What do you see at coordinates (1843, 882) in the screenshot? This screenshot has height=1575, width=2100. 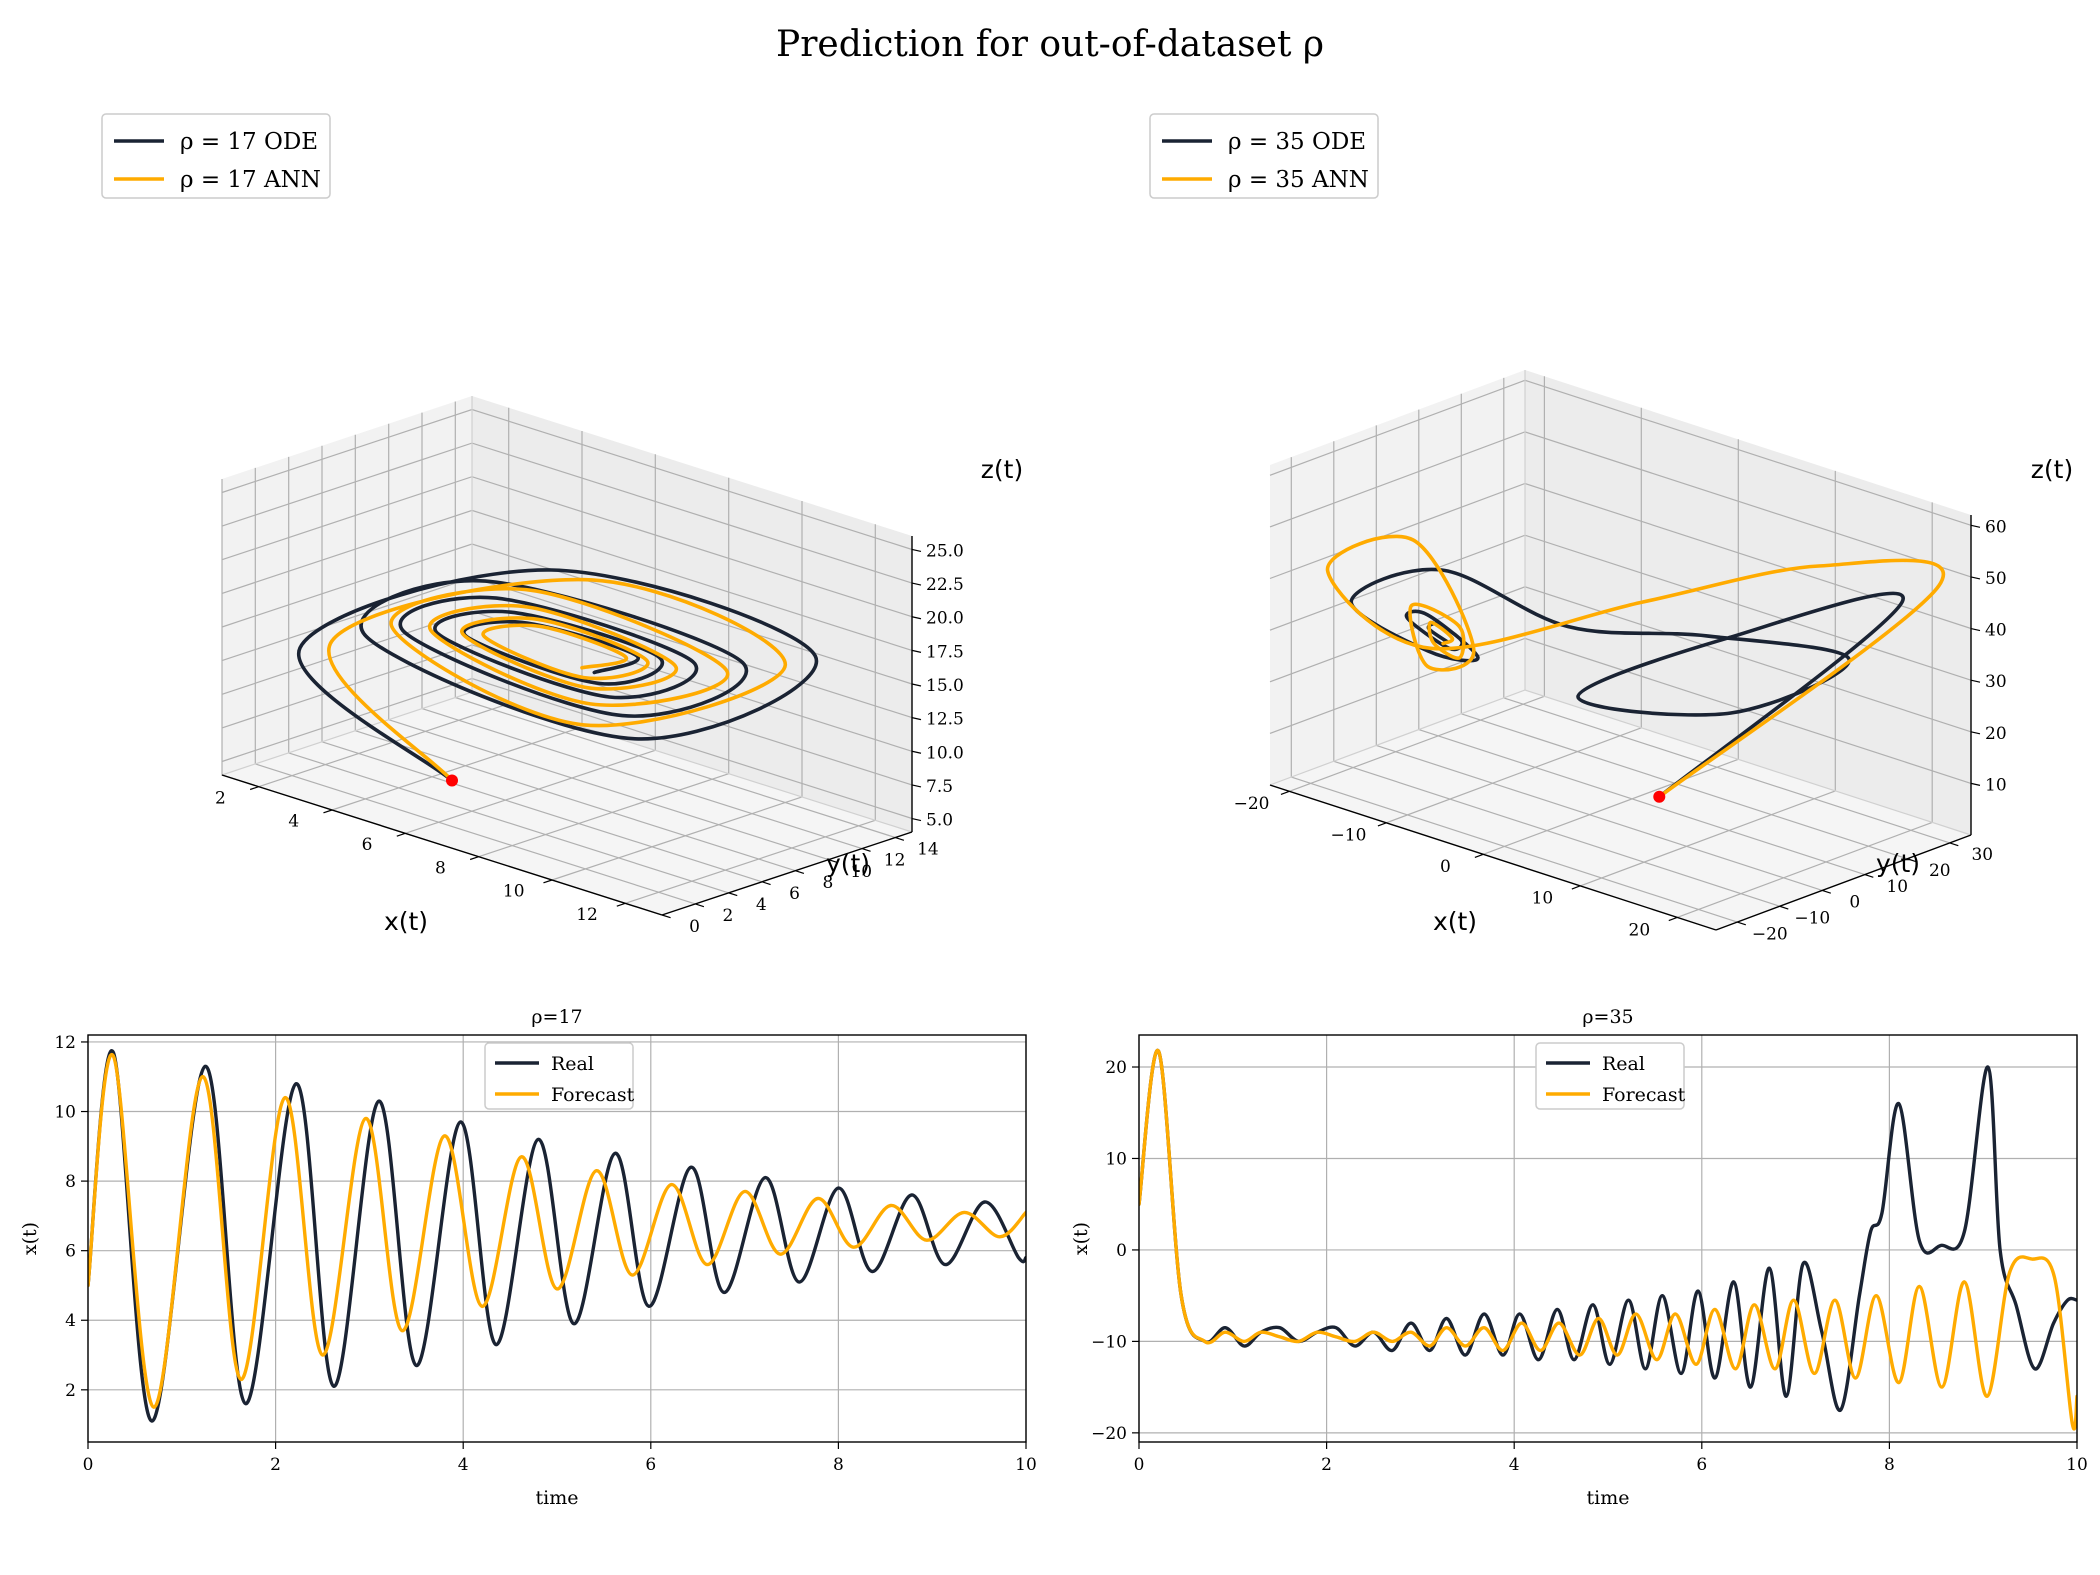 I see `y-axis-line` at bounding box center [1843, 882].